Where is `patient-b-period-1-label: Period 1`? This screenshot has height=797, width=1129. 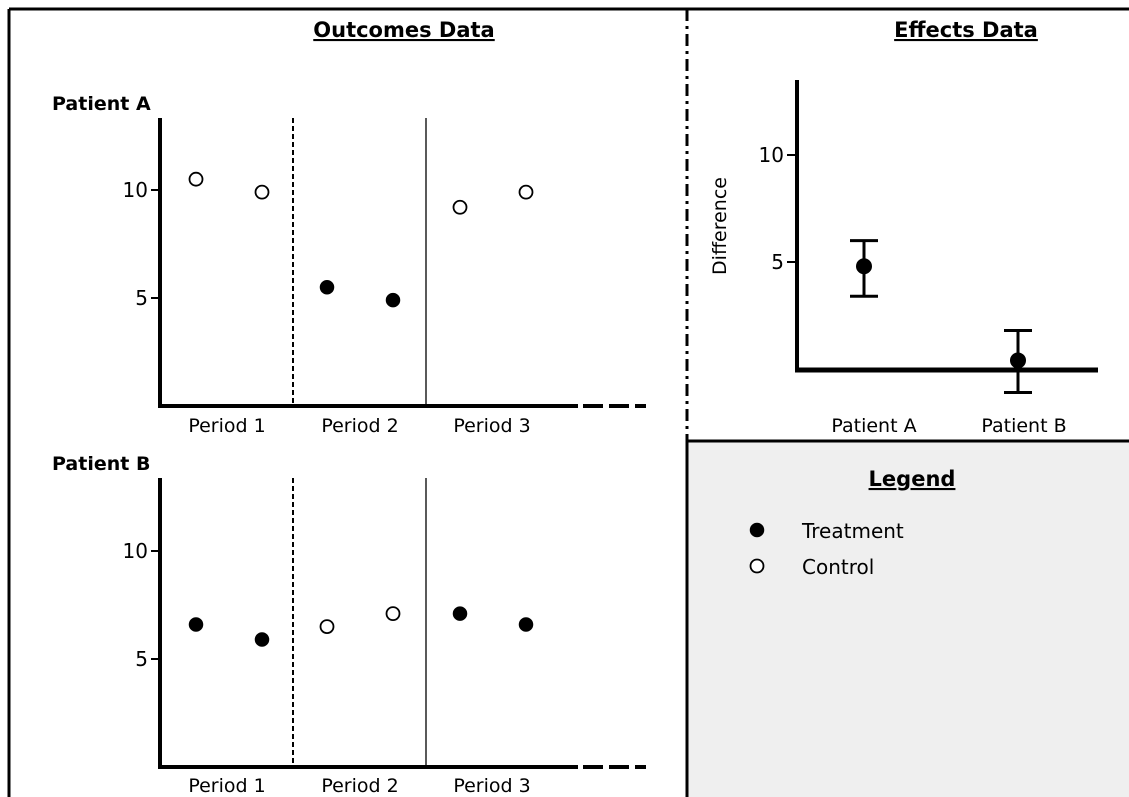
patient-b-period-1-label: Period 1 is located at coordinates (226, 786).